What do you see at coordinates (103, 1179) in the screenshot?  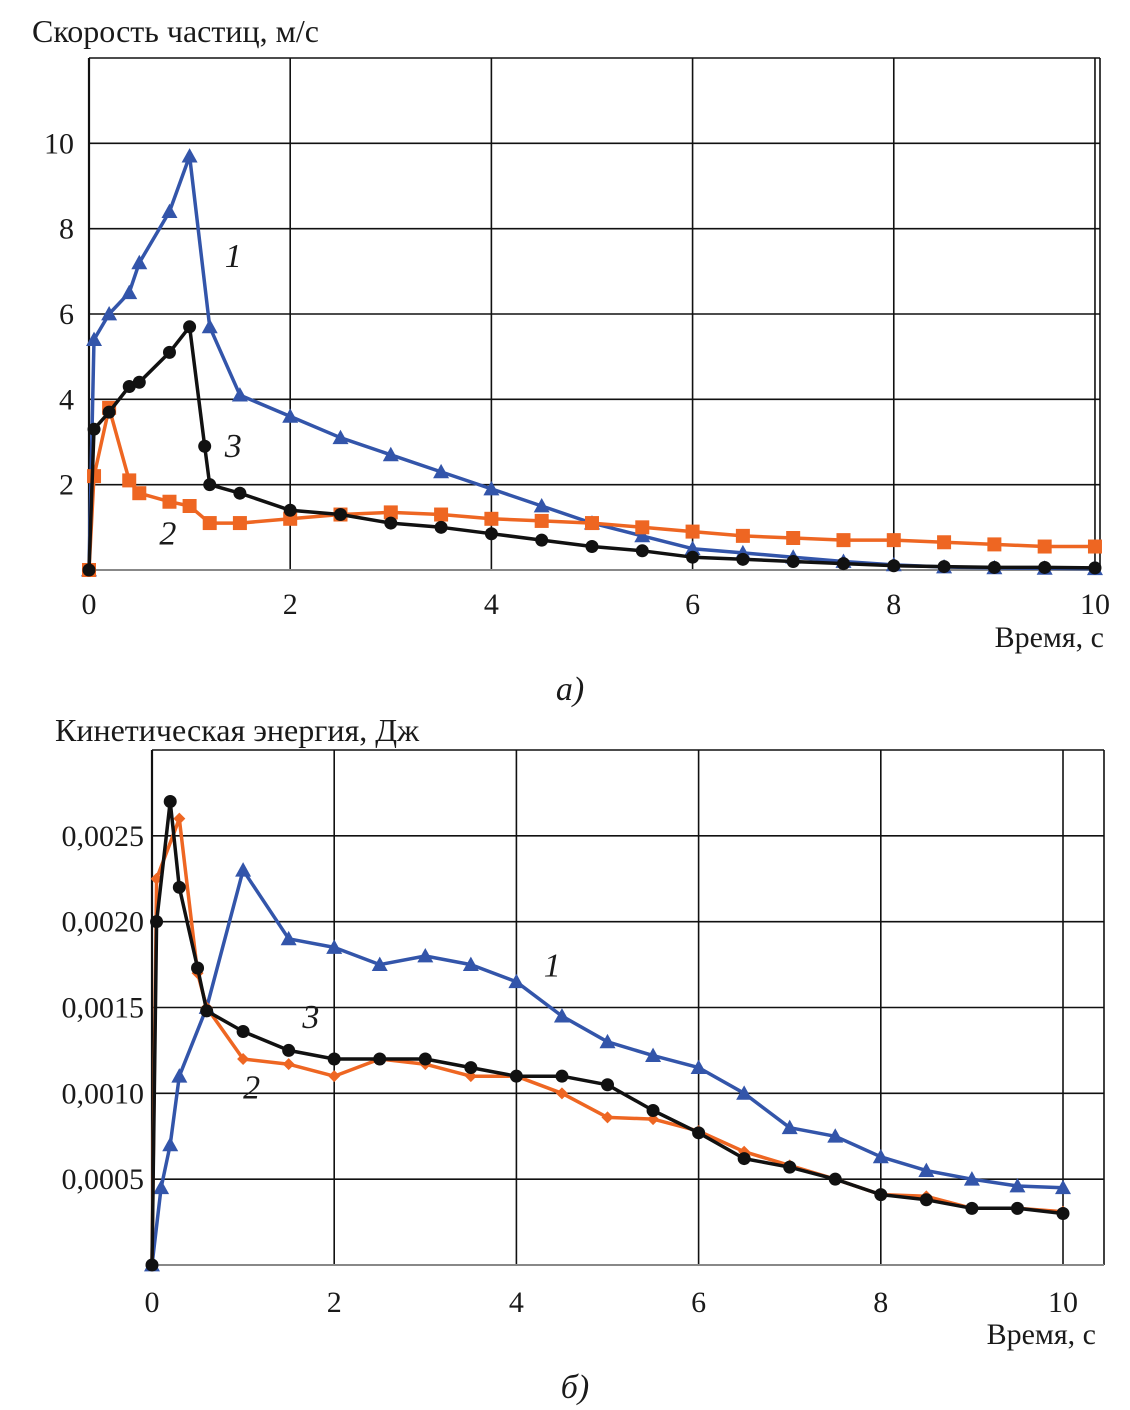 I see `y-tick-label: 0,0005` at bounding box center [103, 1179].